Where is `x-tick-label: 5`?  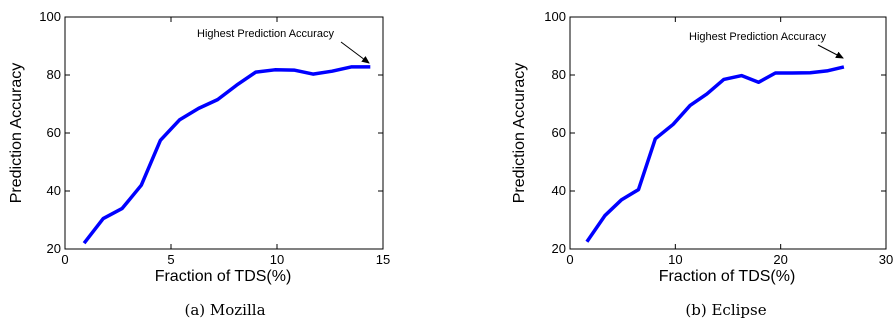 x-tick-label: 5 is located at coordinates (170, 259).